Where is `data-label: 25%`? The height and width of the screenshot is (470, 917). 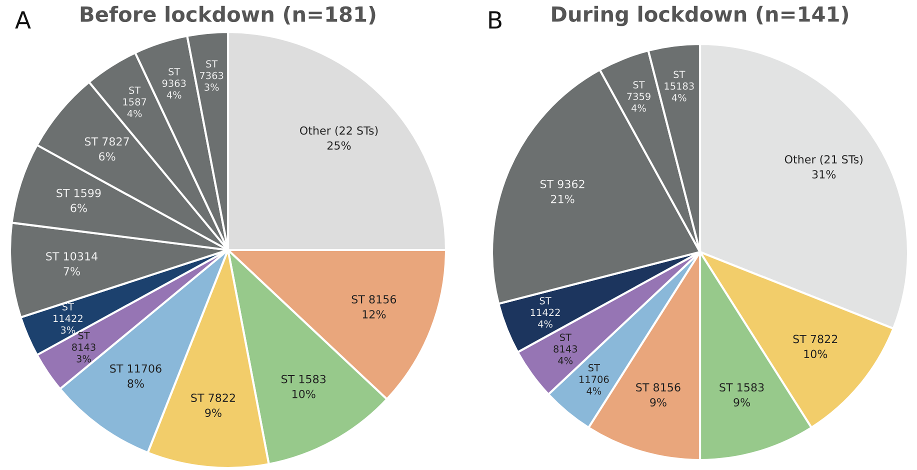 data-label: 25% is located at coordinates (339, 145).